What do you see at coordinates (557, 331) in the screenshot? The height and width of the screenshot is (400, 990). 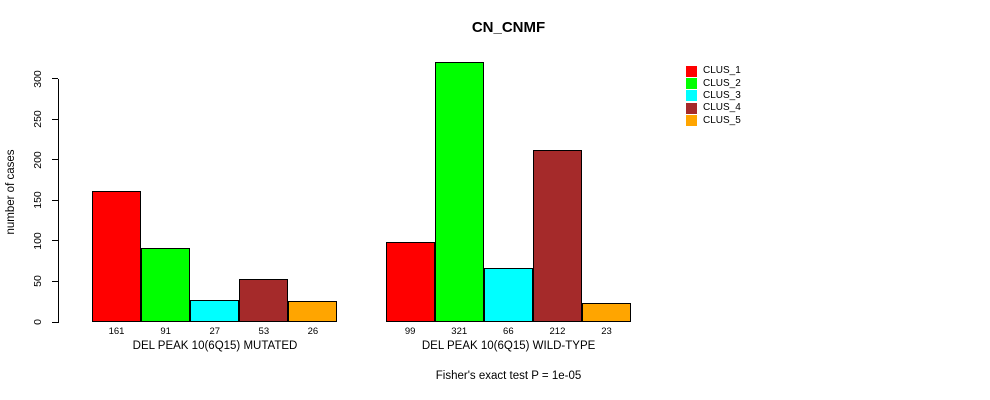 I see `bar-count-label: 212` at bounding box center [557, 331].